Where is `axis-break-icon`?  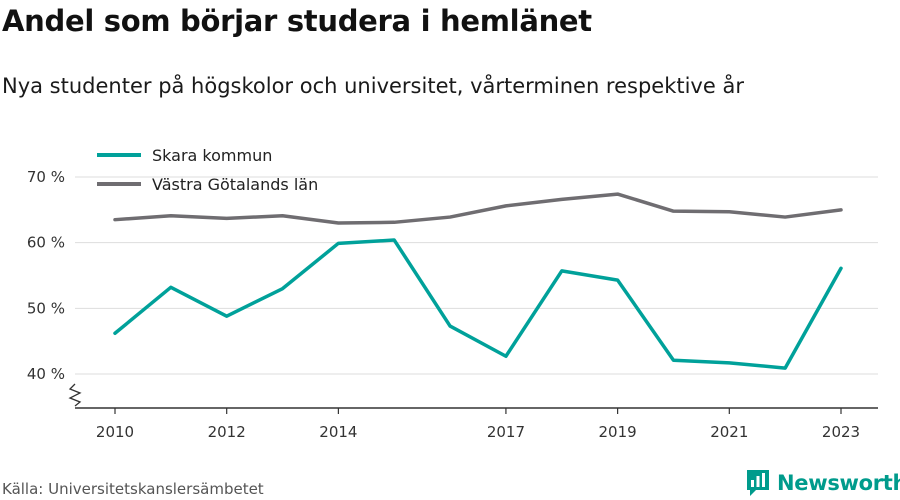
axis-break-icon is located at coordinates (75, 395).